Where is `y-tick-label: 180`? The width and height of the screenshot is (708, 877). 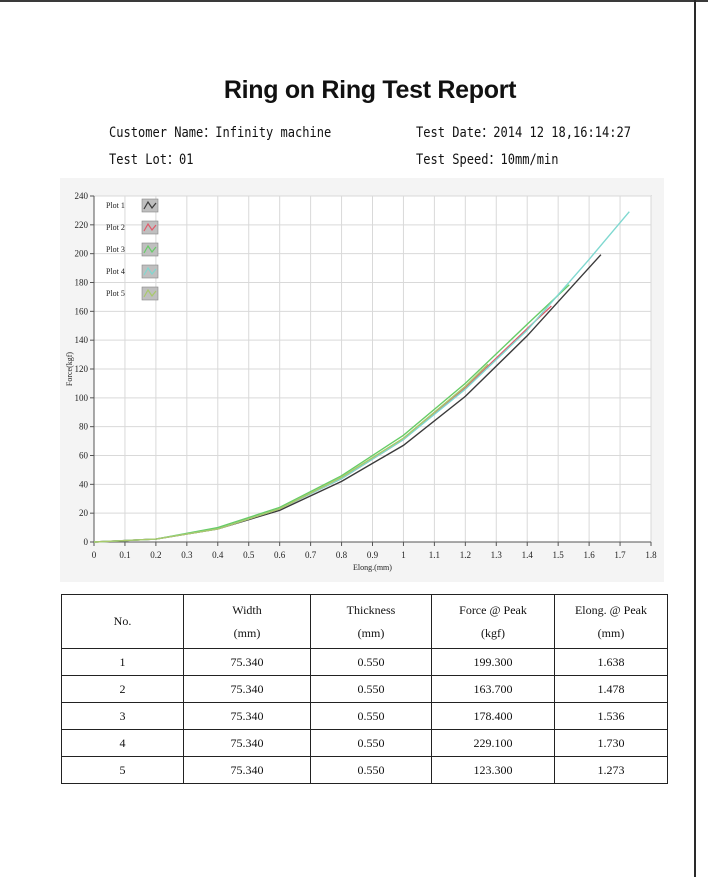 y-tick-label: 180 is located at coordinates (82, 283).